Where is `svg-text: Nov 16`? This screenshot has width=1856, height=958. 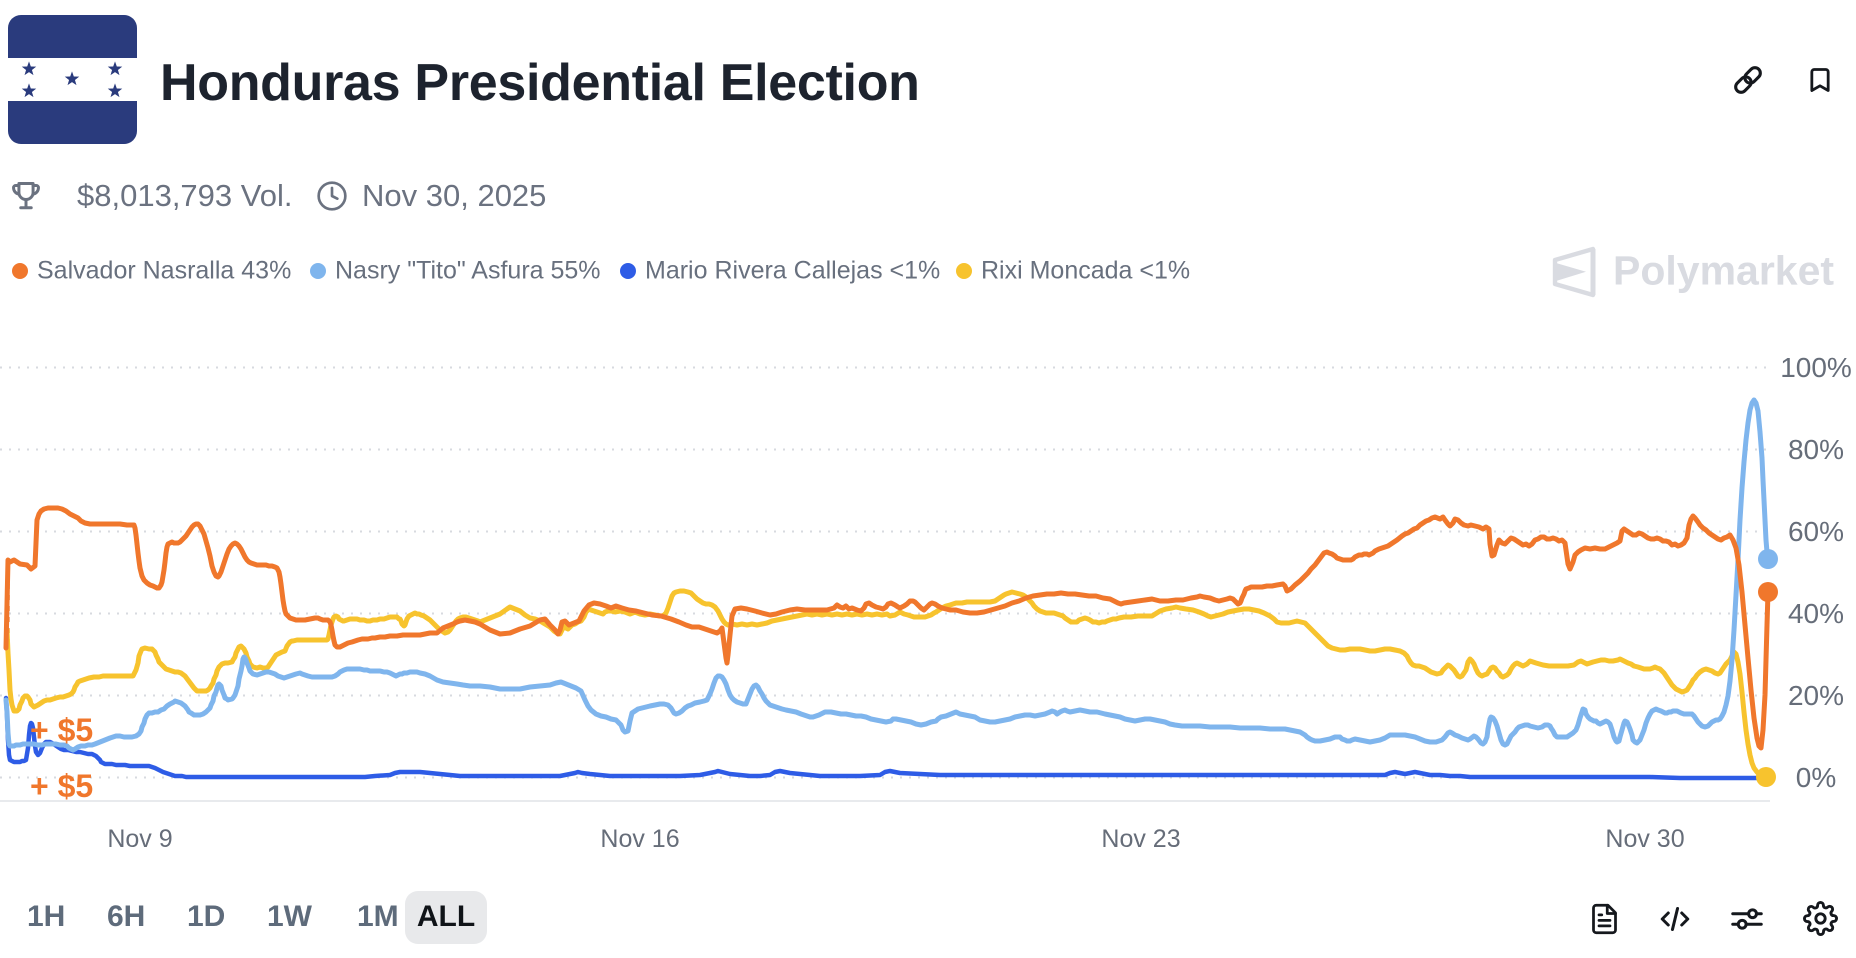
svg-text: Nov 16 is located at coordinates (639, 839).